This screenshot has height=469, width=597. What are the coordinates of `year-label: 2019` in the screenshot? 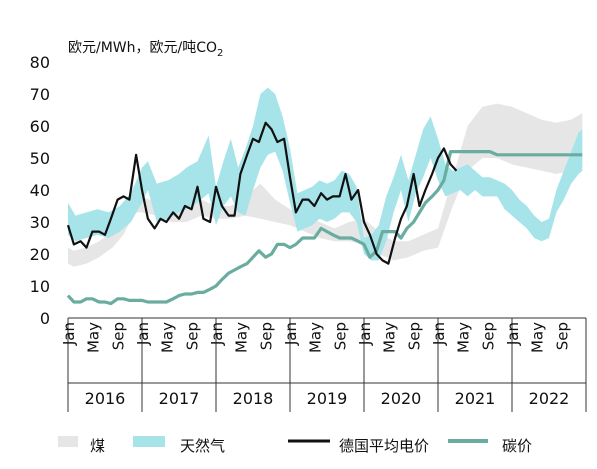 It's located at (327, 398).